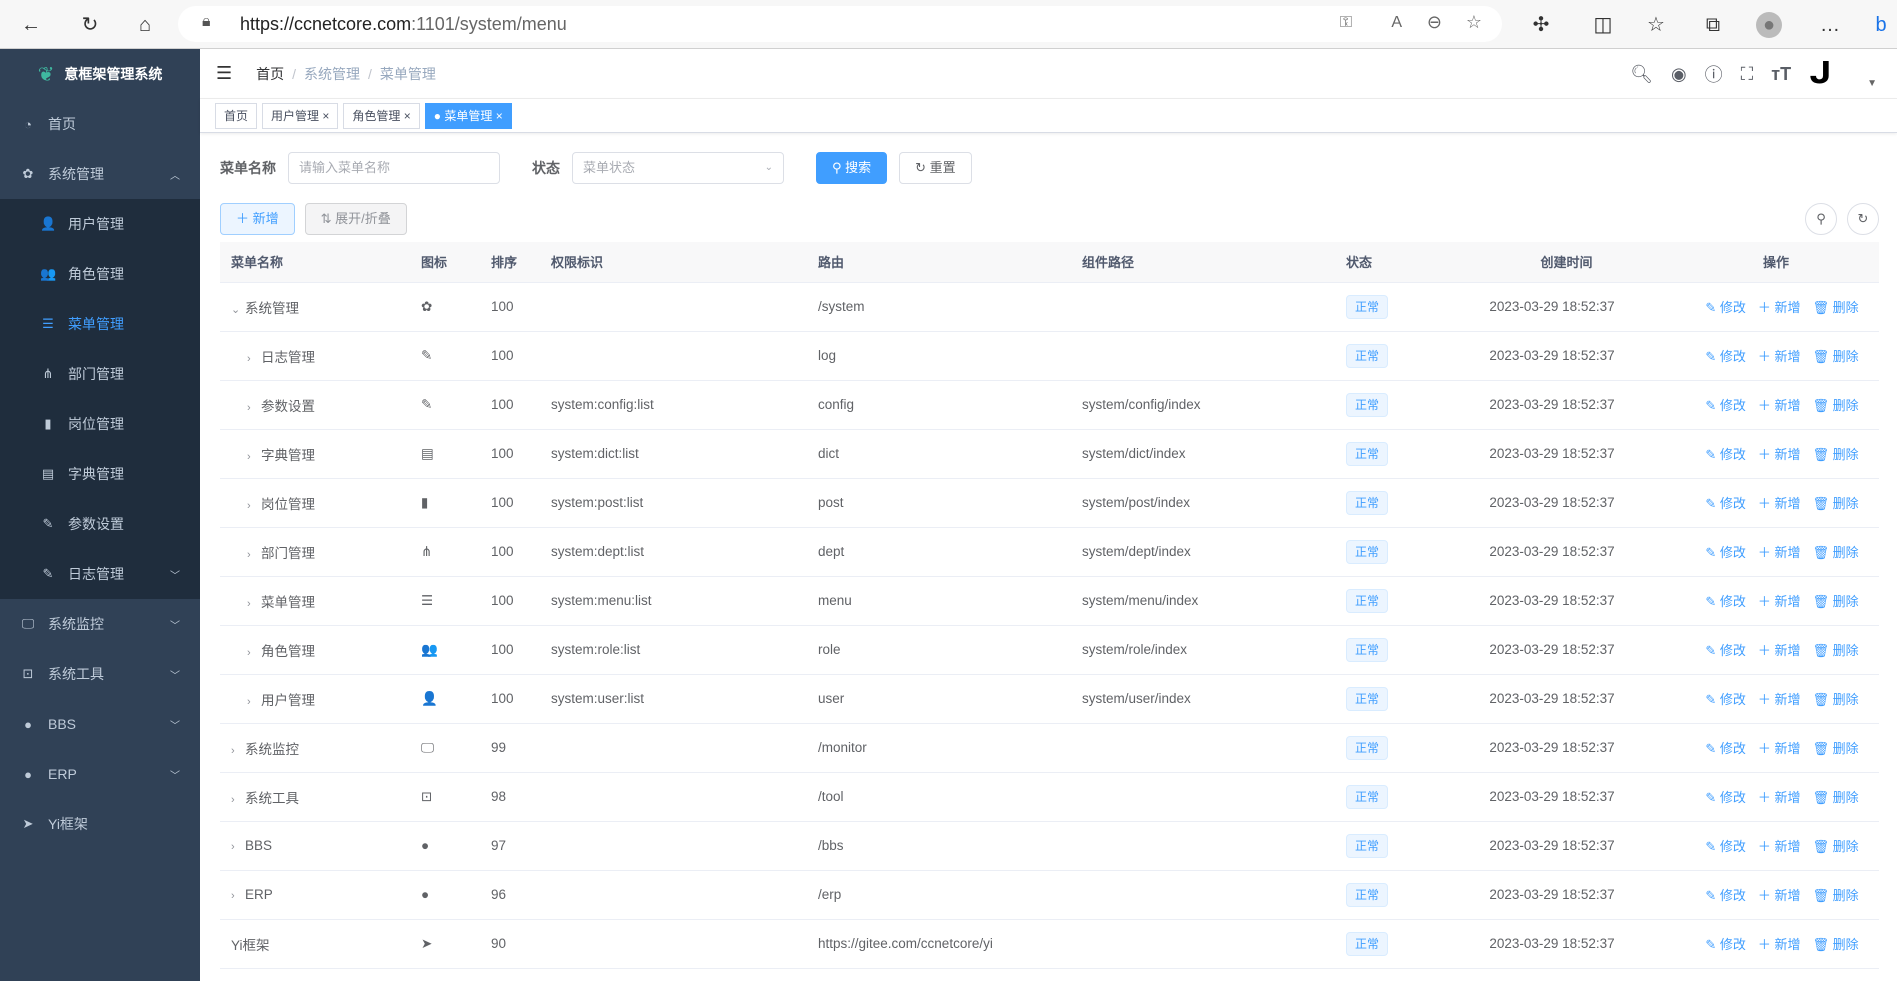 This screenshot has width=1897, height=981. Describe the element at coordinates (1821, 219) in the screenshot. I see `toggle-search-button: ⚲` at that location.